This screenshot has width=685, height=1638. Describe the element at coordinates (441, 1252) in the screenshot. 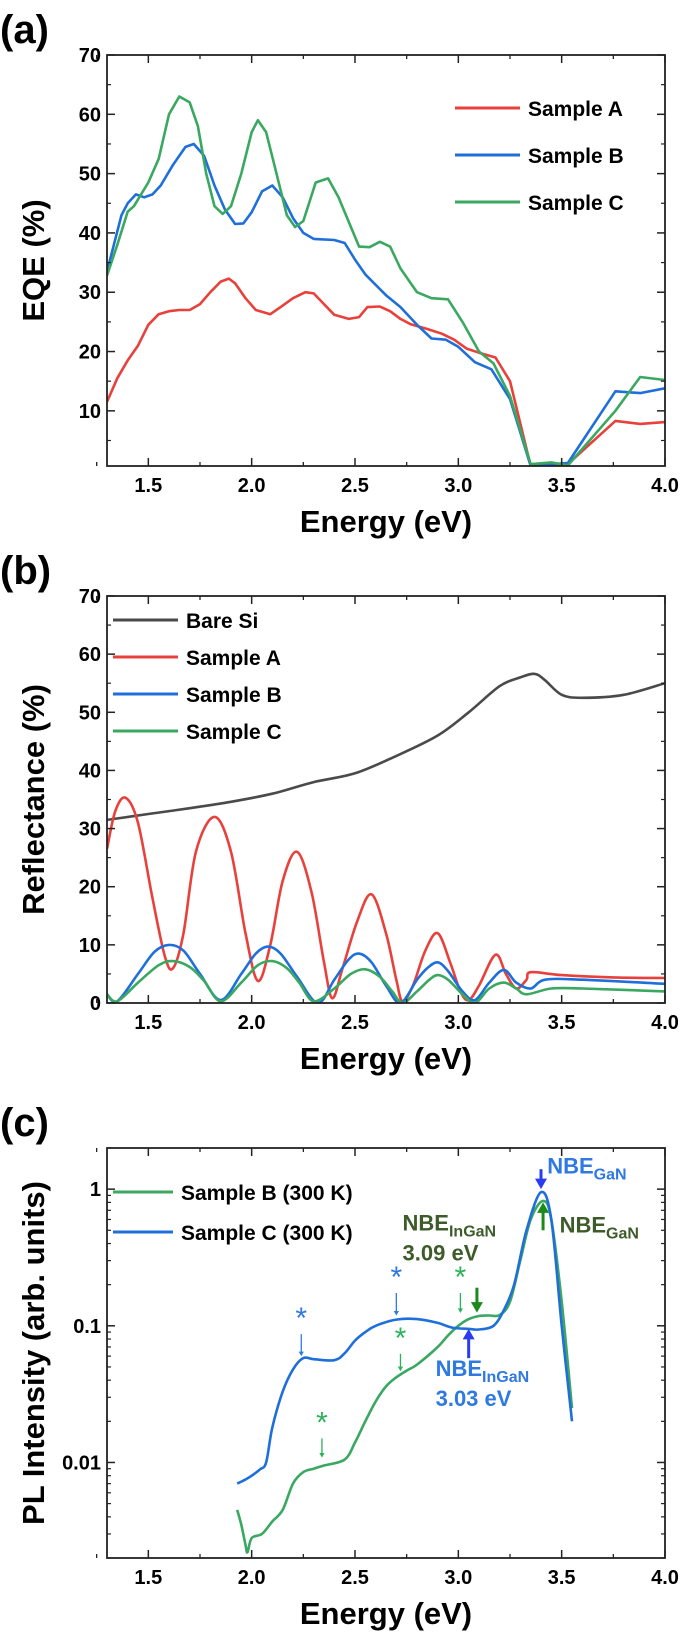

I see `peak-energy-label: 3.09 eV` at that location.